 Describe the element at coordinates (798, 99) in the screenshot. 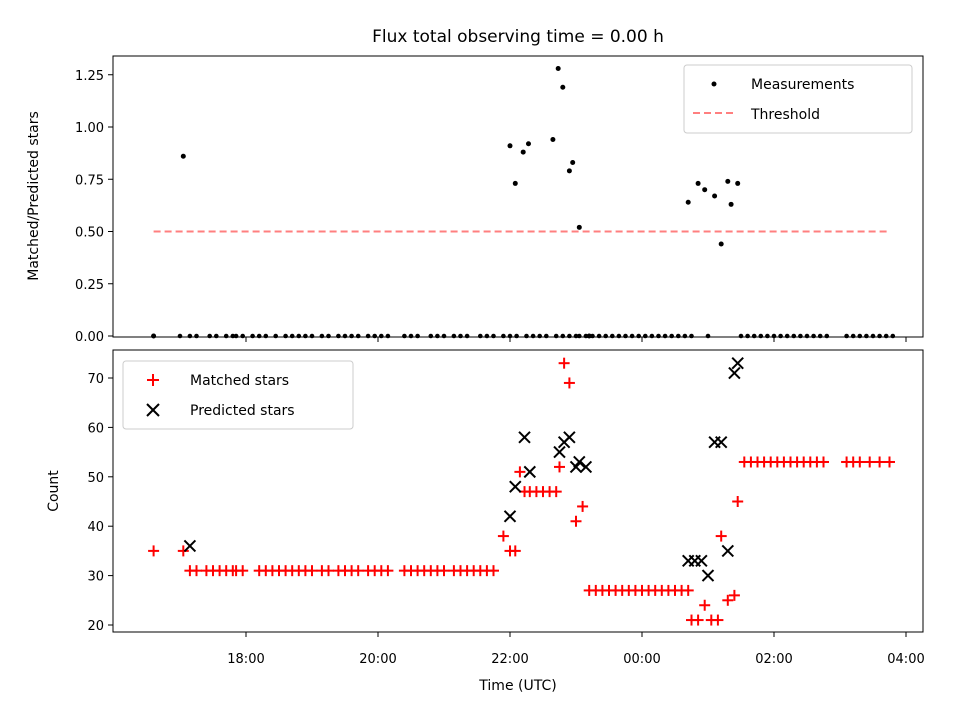

I see `top-legend-box` at that location.